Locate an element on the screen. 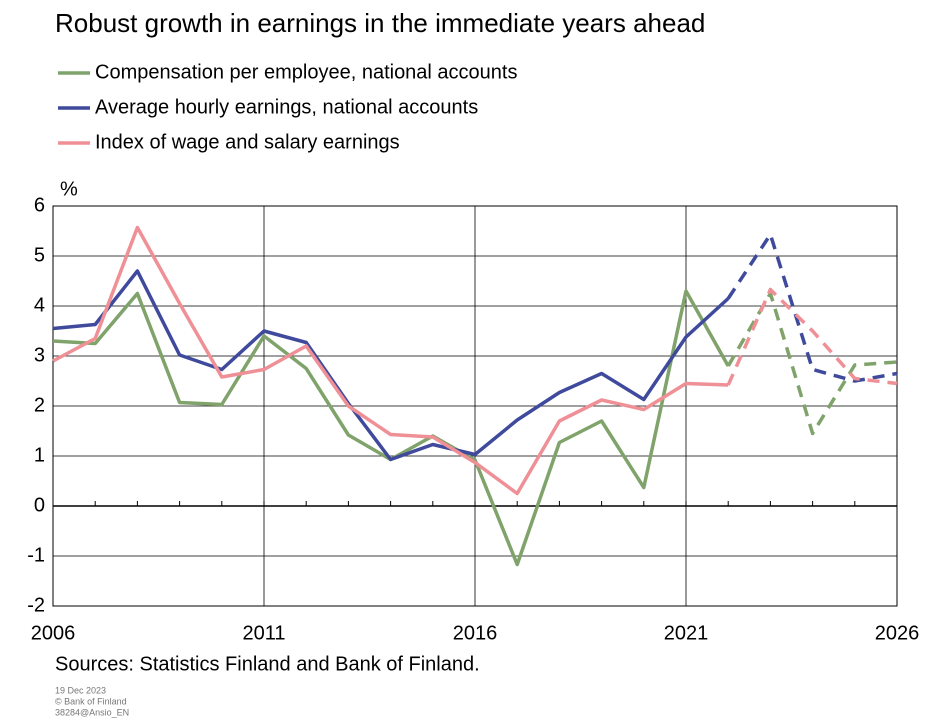 The height and width of the screenshot is (722, 930). y-tick-label: 2 is located at coordinates (39, 405).